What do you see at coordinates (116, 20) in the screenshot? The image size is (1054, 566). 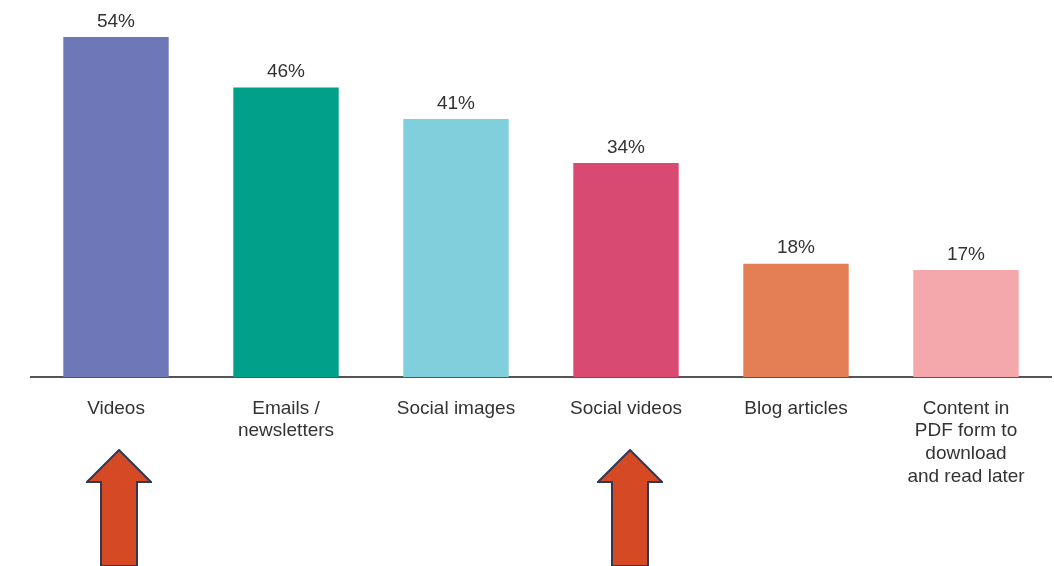 I see `data-label: 54%` at bounding box center [116, 20].